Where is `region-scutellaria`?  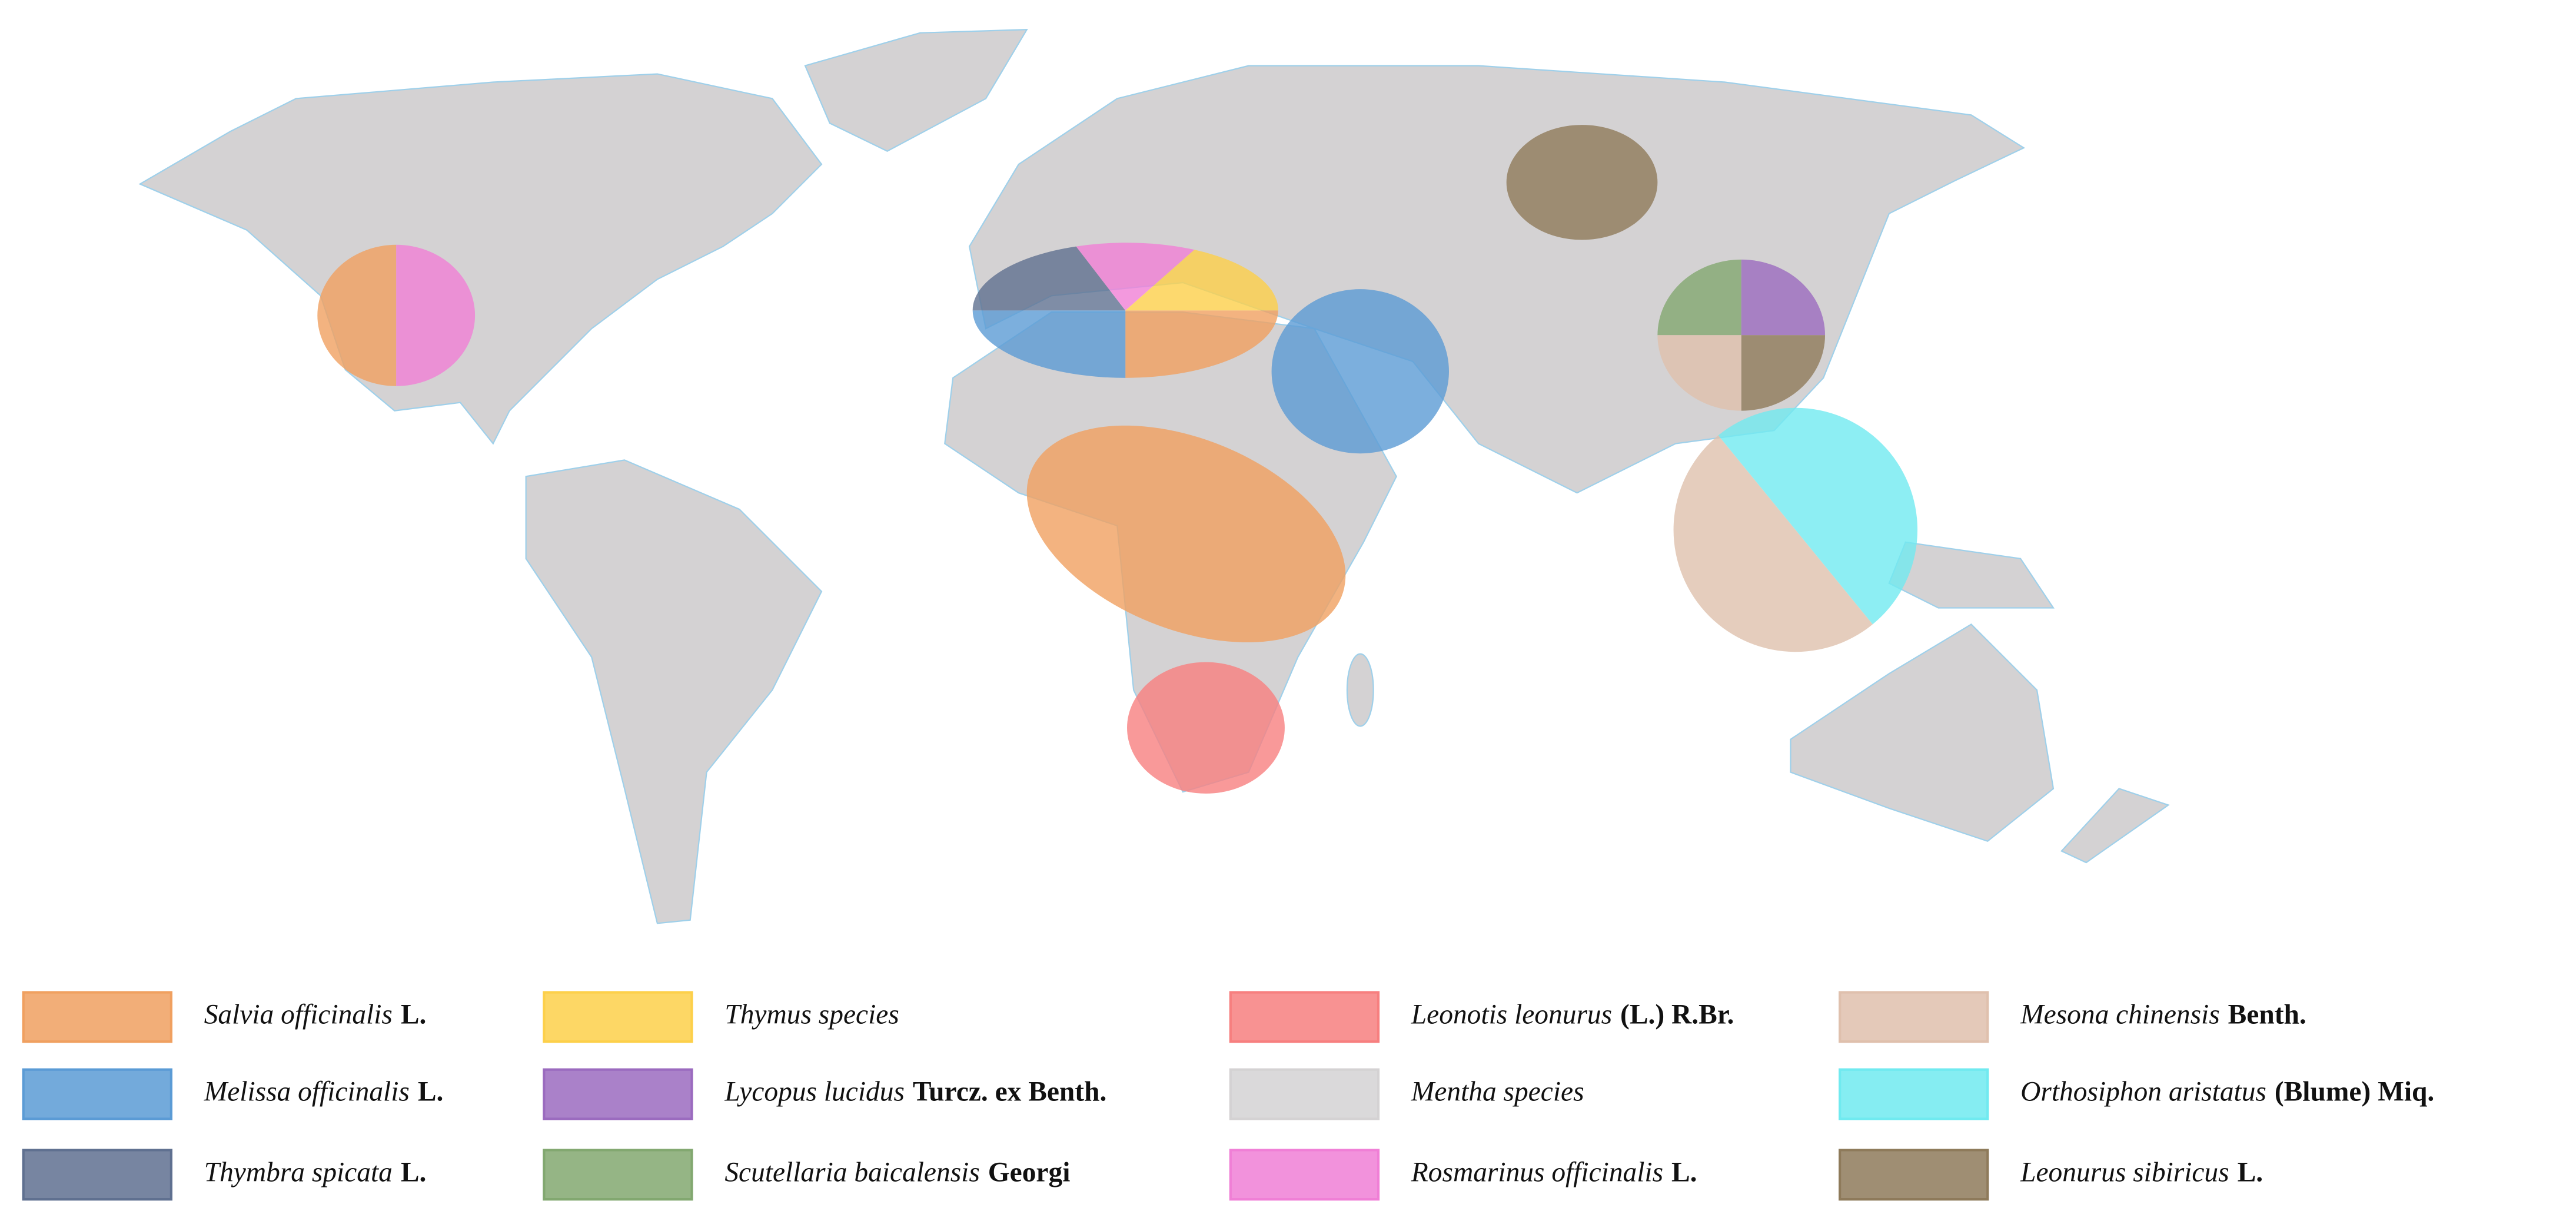
region-scutellaria is located at coordinates (1699, 297).